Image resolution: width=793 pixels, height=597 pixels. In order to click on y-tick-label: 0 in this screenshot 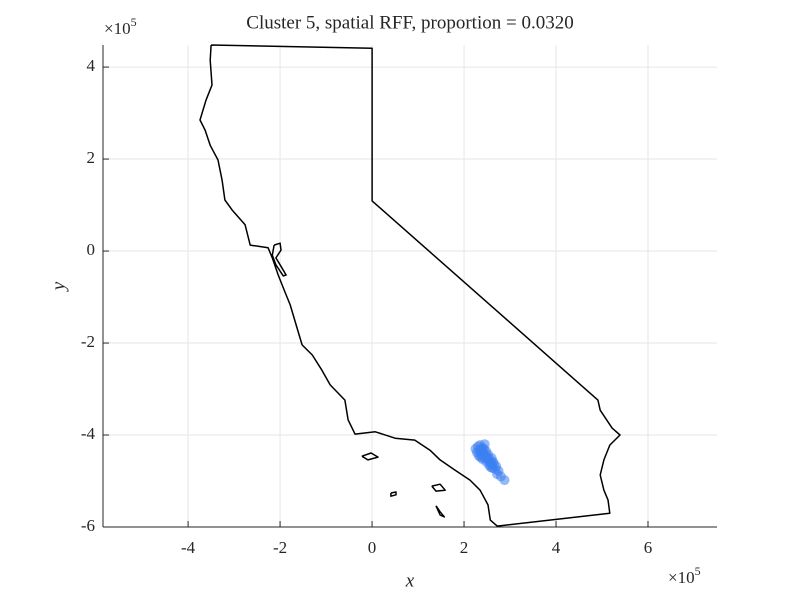, I will do `click(91, 249)`.